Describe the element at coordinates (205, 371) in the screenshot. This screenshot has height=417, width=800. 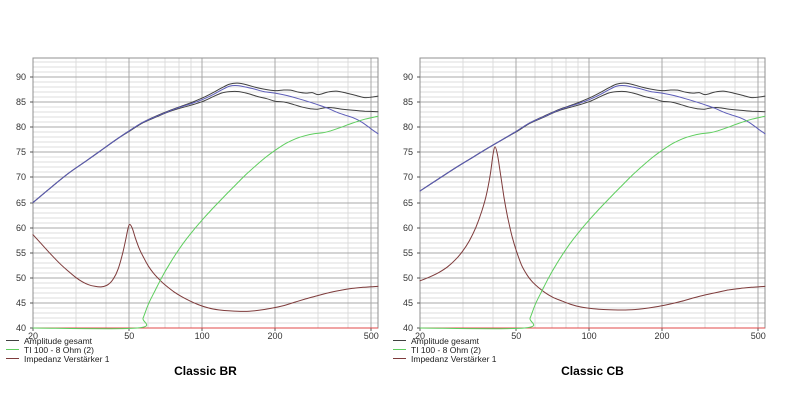
I see `chart-title: Classic BR` at that location.